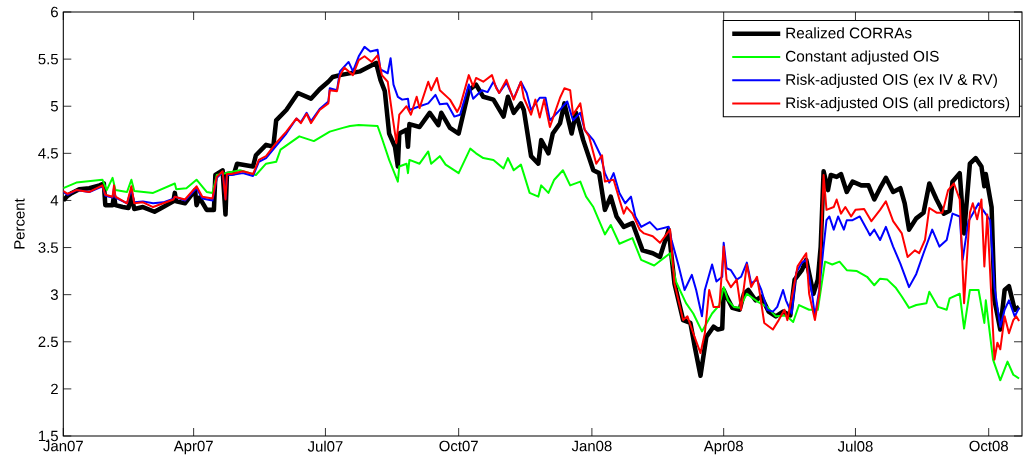 Image resolution: width=1023 pixels, height=458 pixels. What do you see at coordinates (54, 389) in the screenshot?
I see `y-tick-label: 2` at bounding box center [54, 389].